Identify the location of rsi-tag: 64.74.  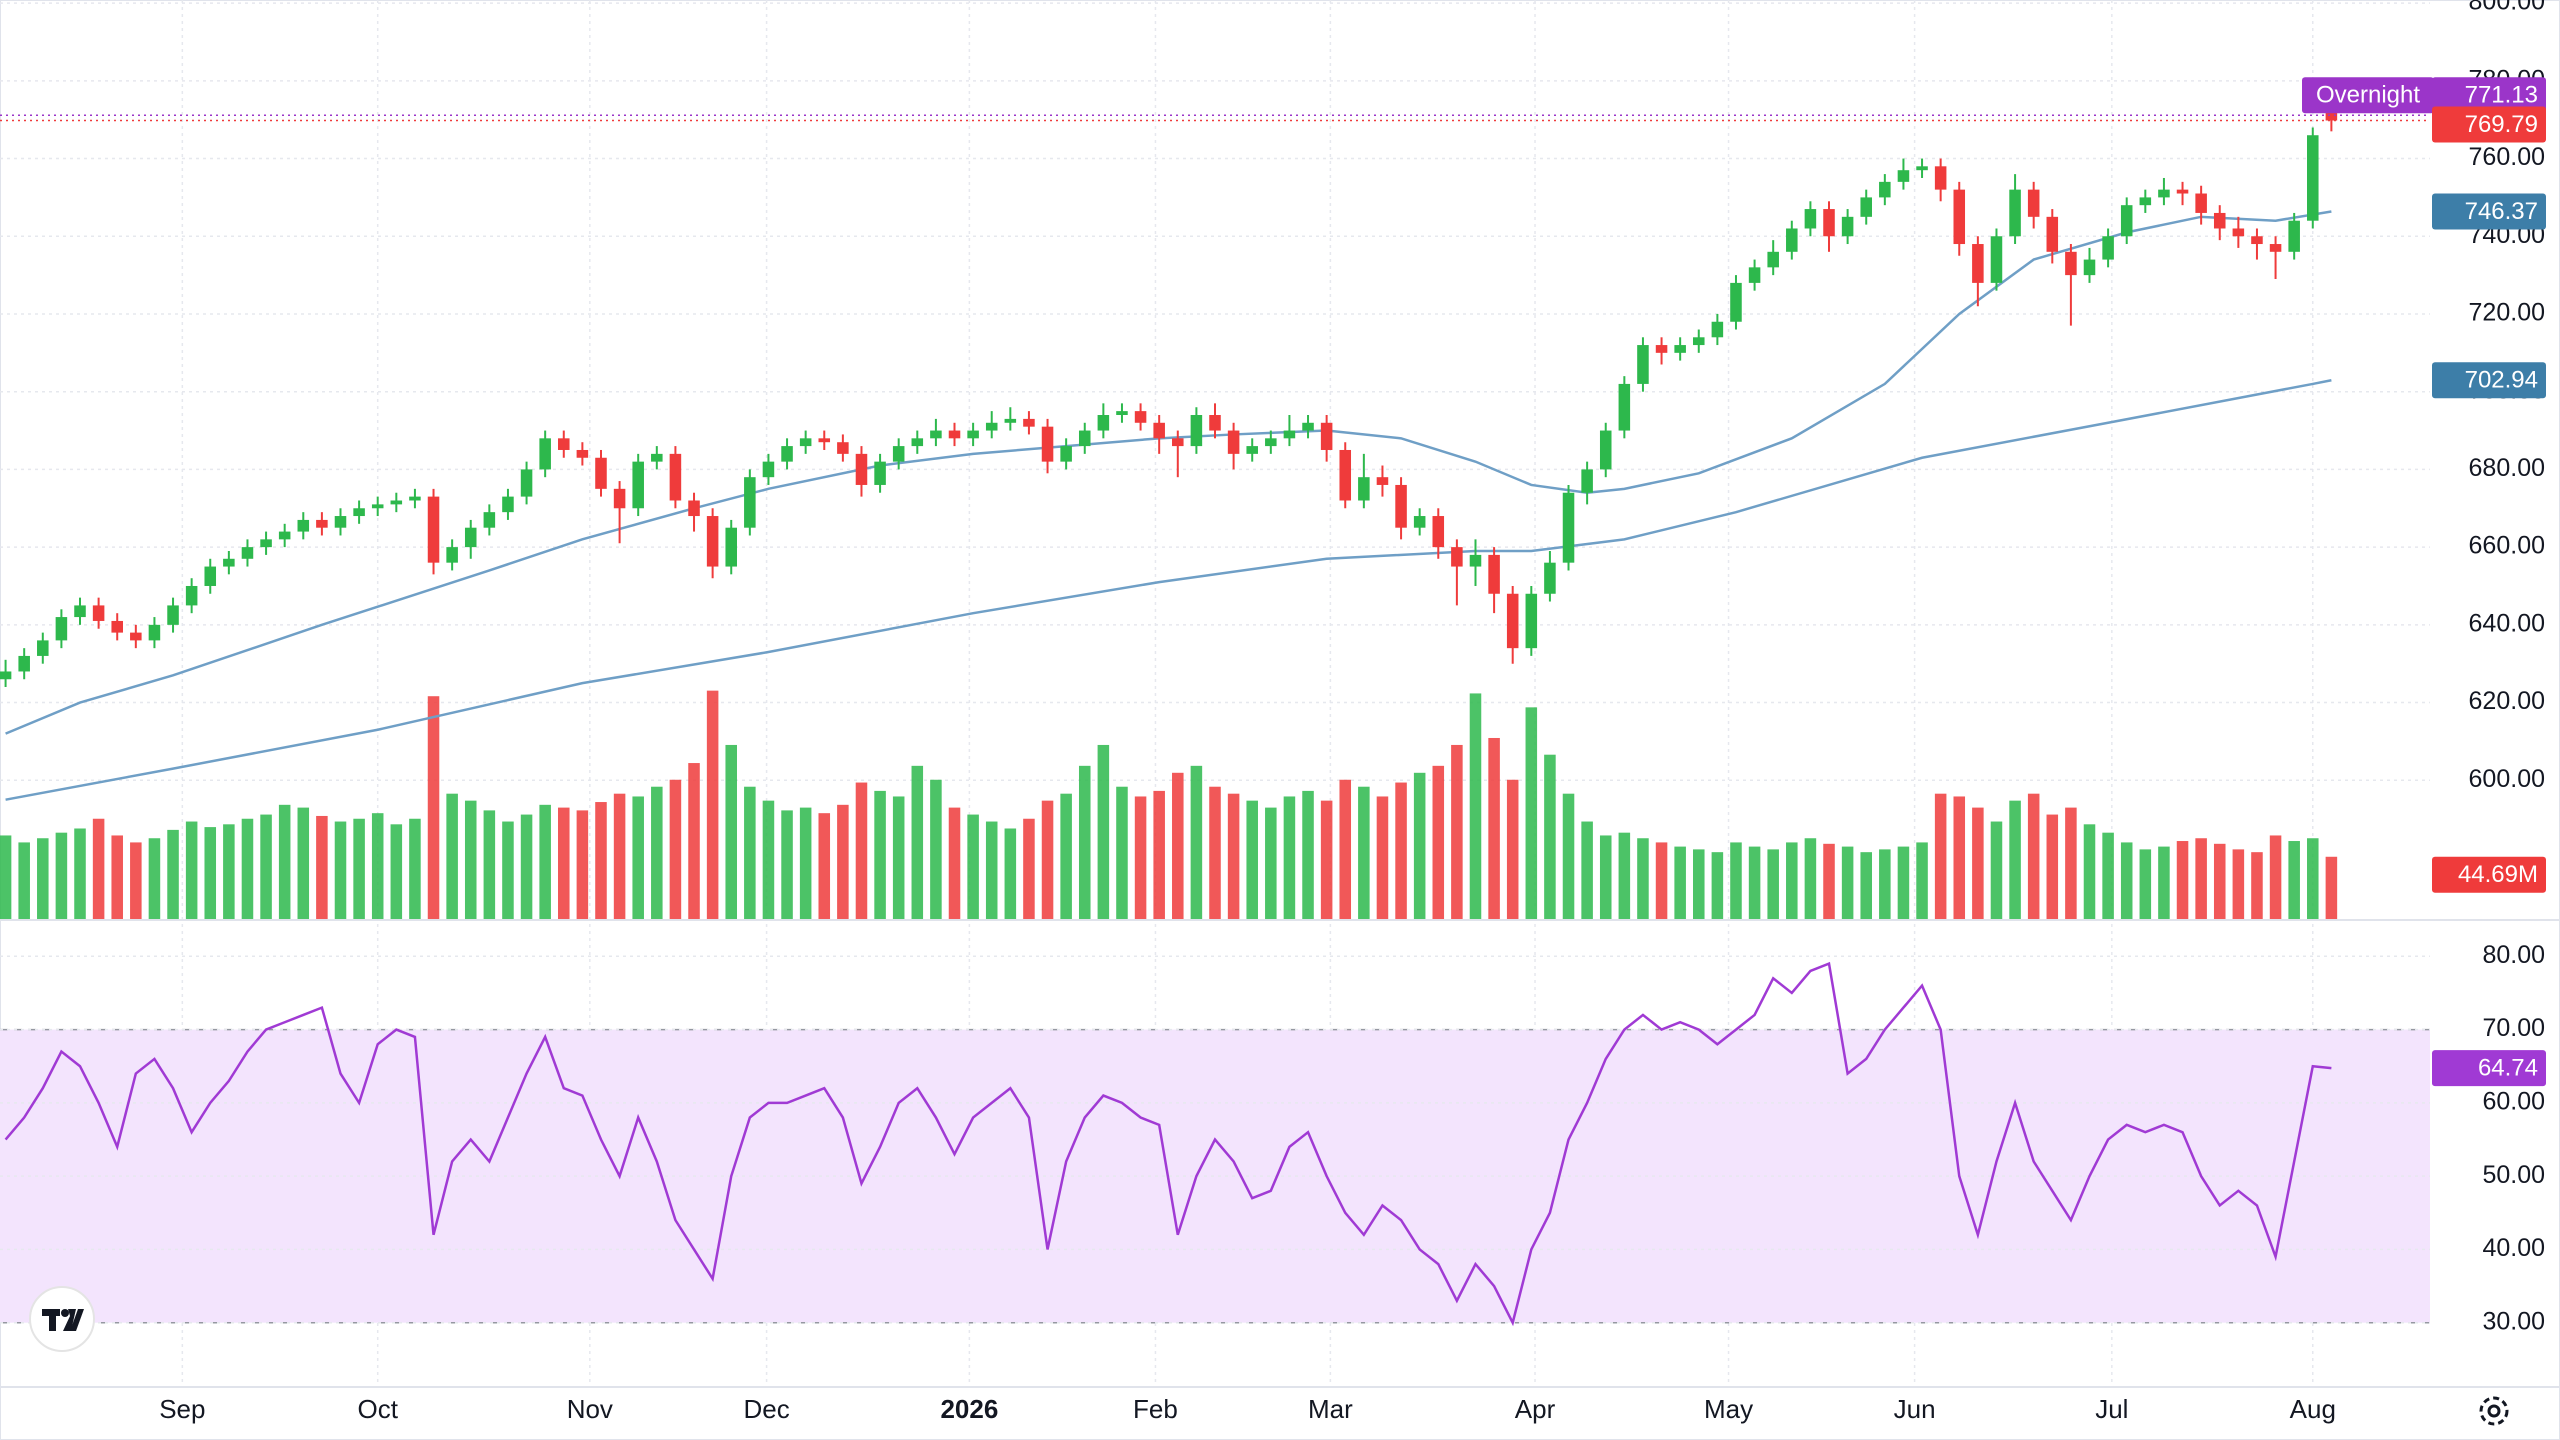
(2508, 1067).